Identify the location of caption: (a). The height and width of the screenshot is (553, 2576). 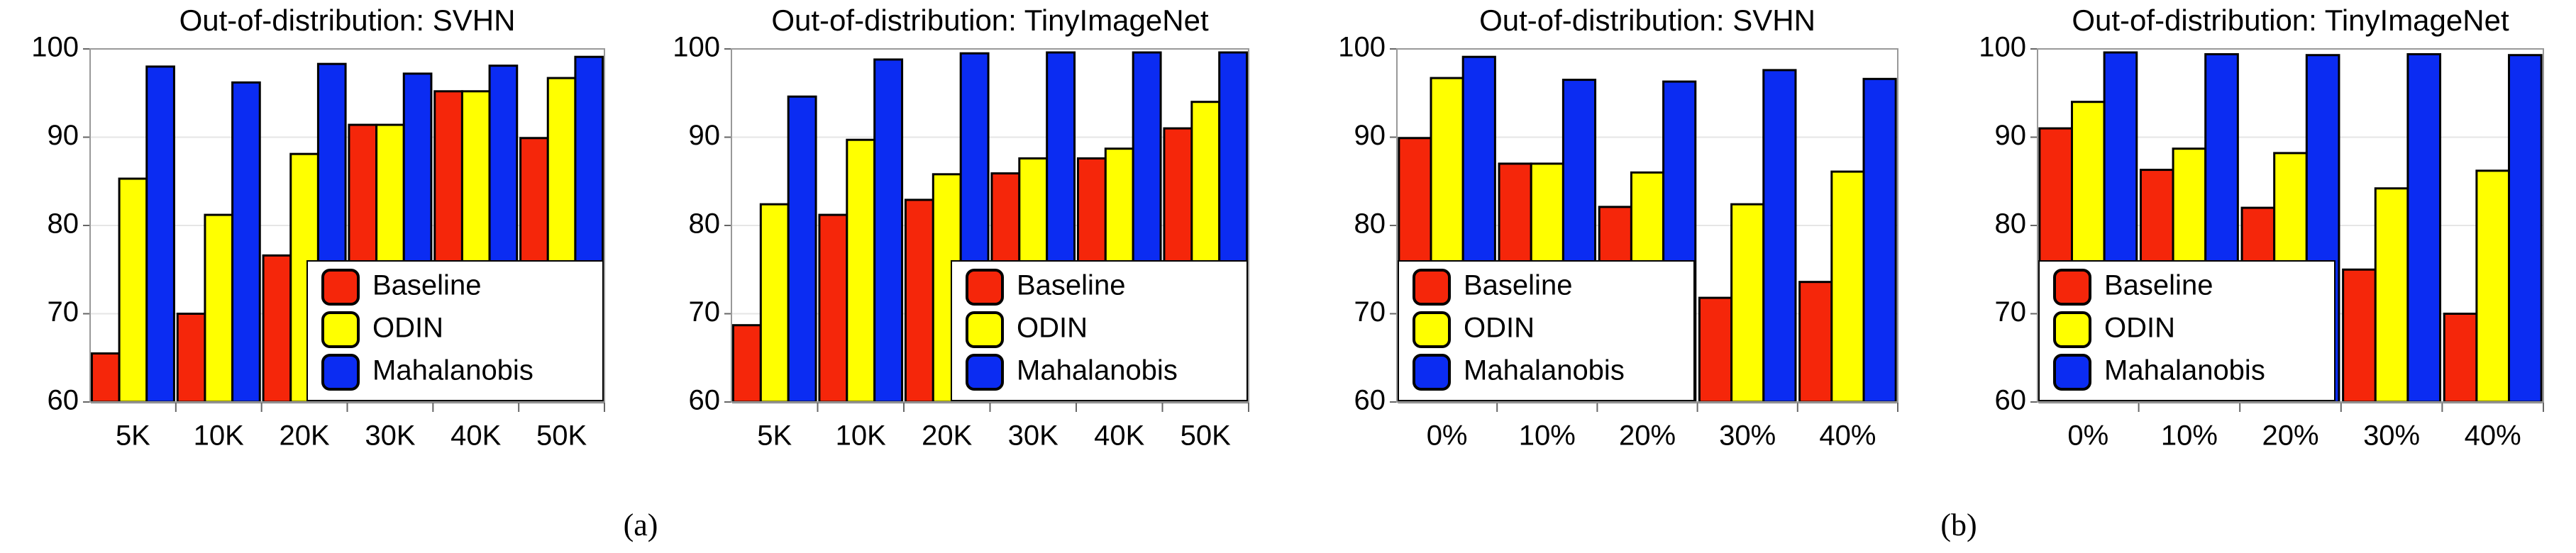
(641, 525).